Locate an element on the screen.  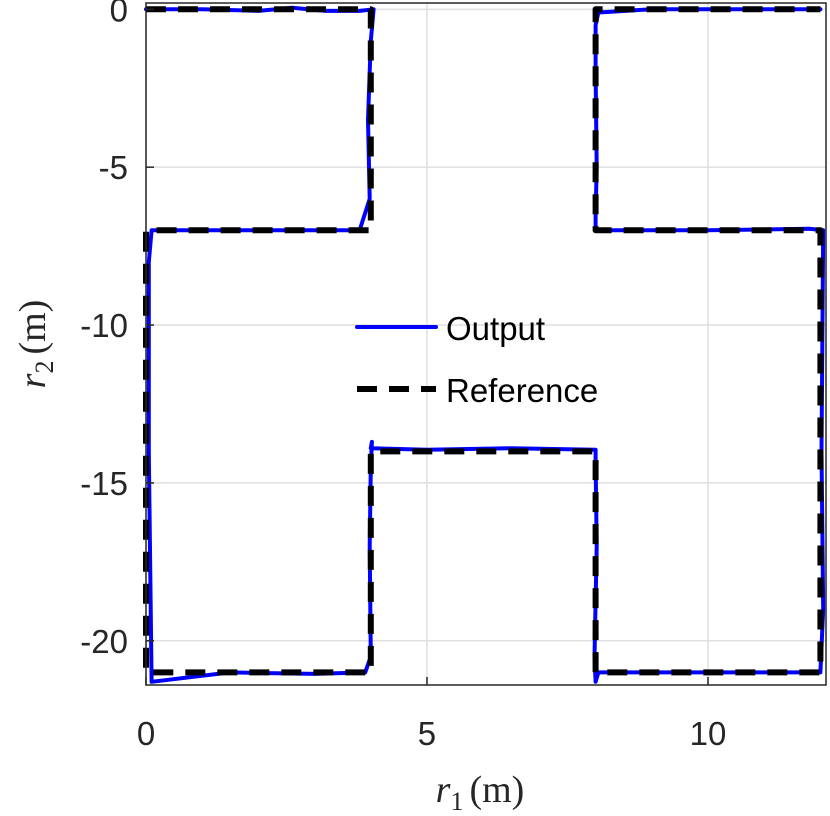
x-axis-label: r1 (m) is located at coordinates (480, 792).